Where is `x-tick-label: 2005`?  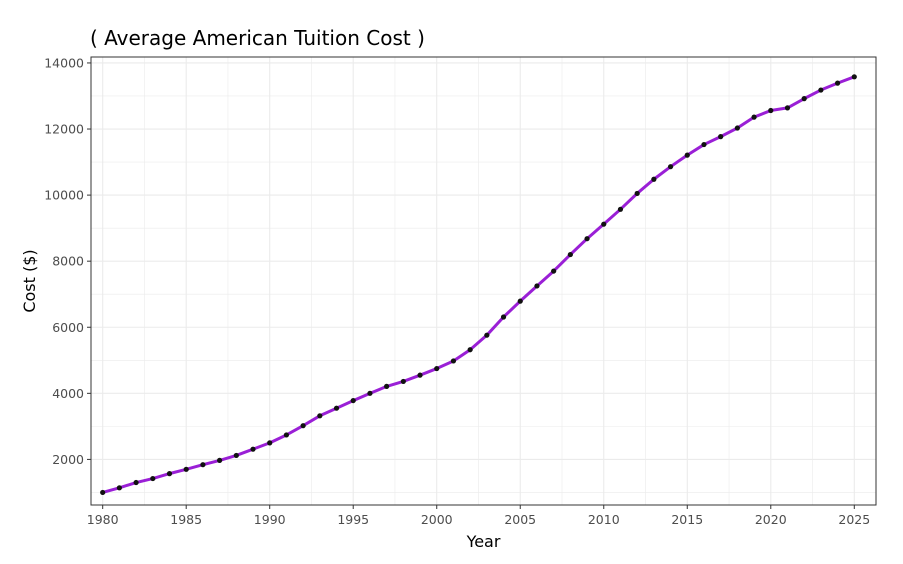 x-tick-label: 2005 is located at coordinates (520, 519).